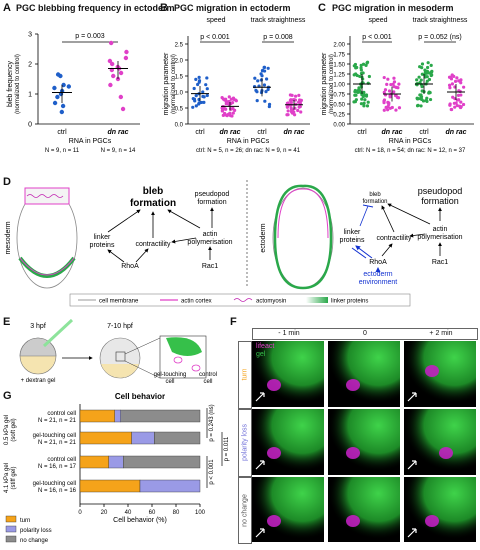 Image resolution: width=480 pixels, height=550 pixels. I want to click on ytick-label: 0.25, so click(339, 116).